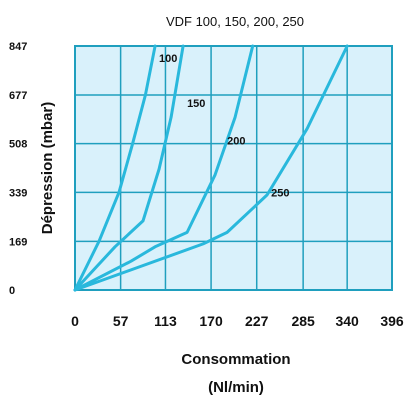  Describe the element at coordinates (280, 194) in the screenshot. I see `series-label-250: 250` at that location.